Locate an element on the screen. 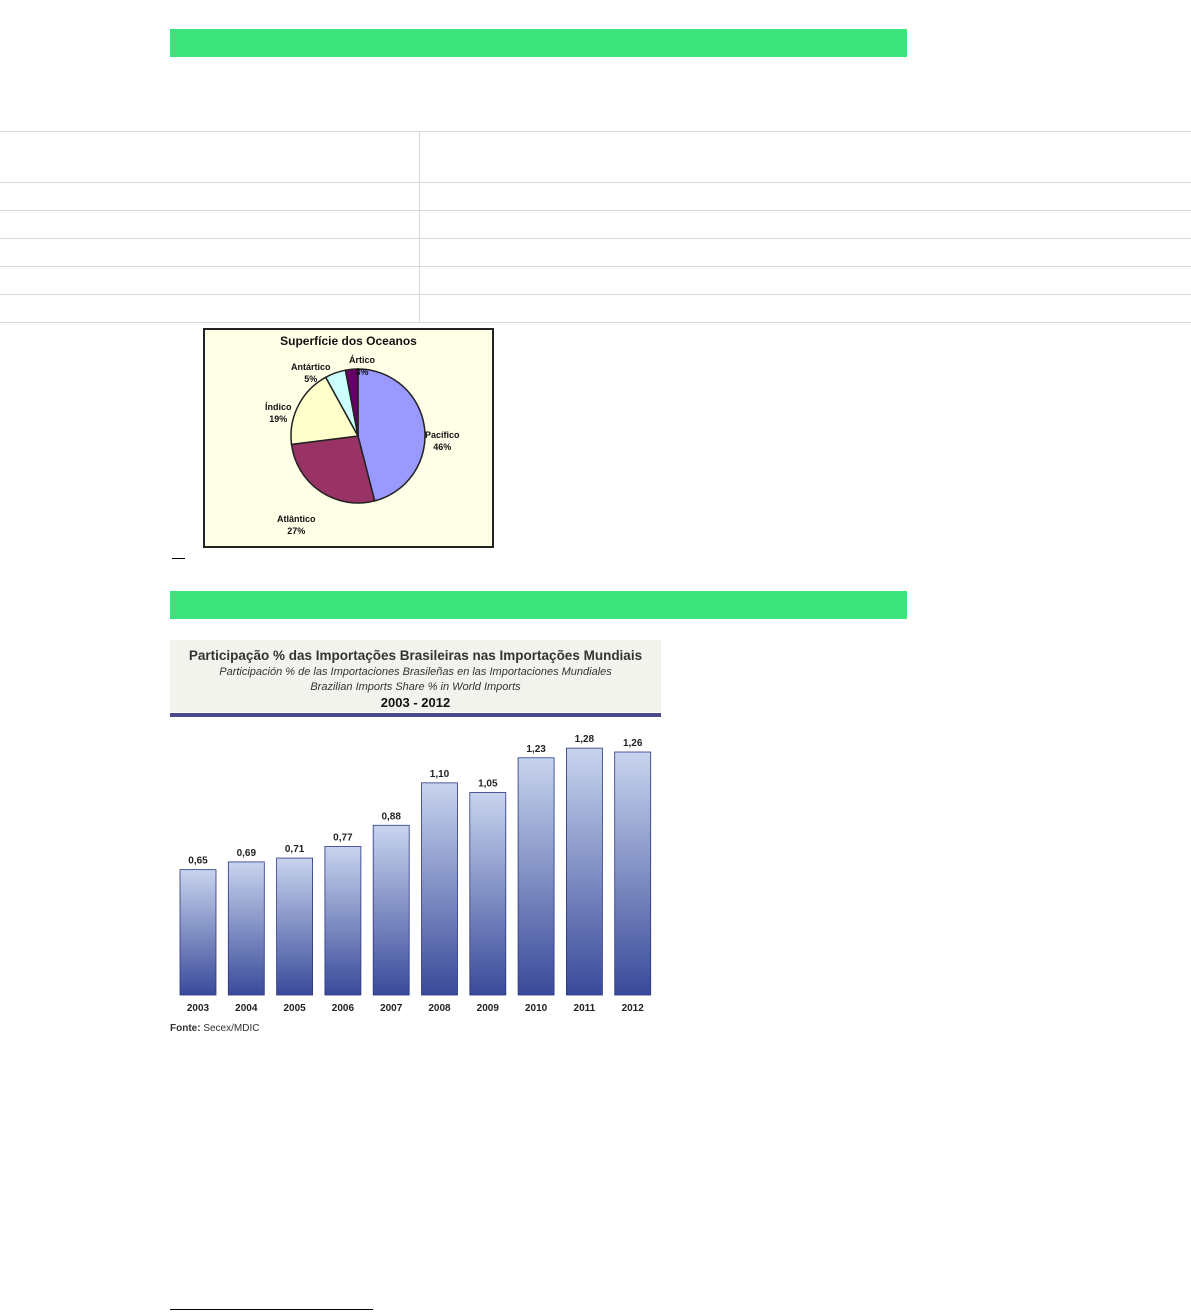  bar-2004 is located at coordinates (246, 928).